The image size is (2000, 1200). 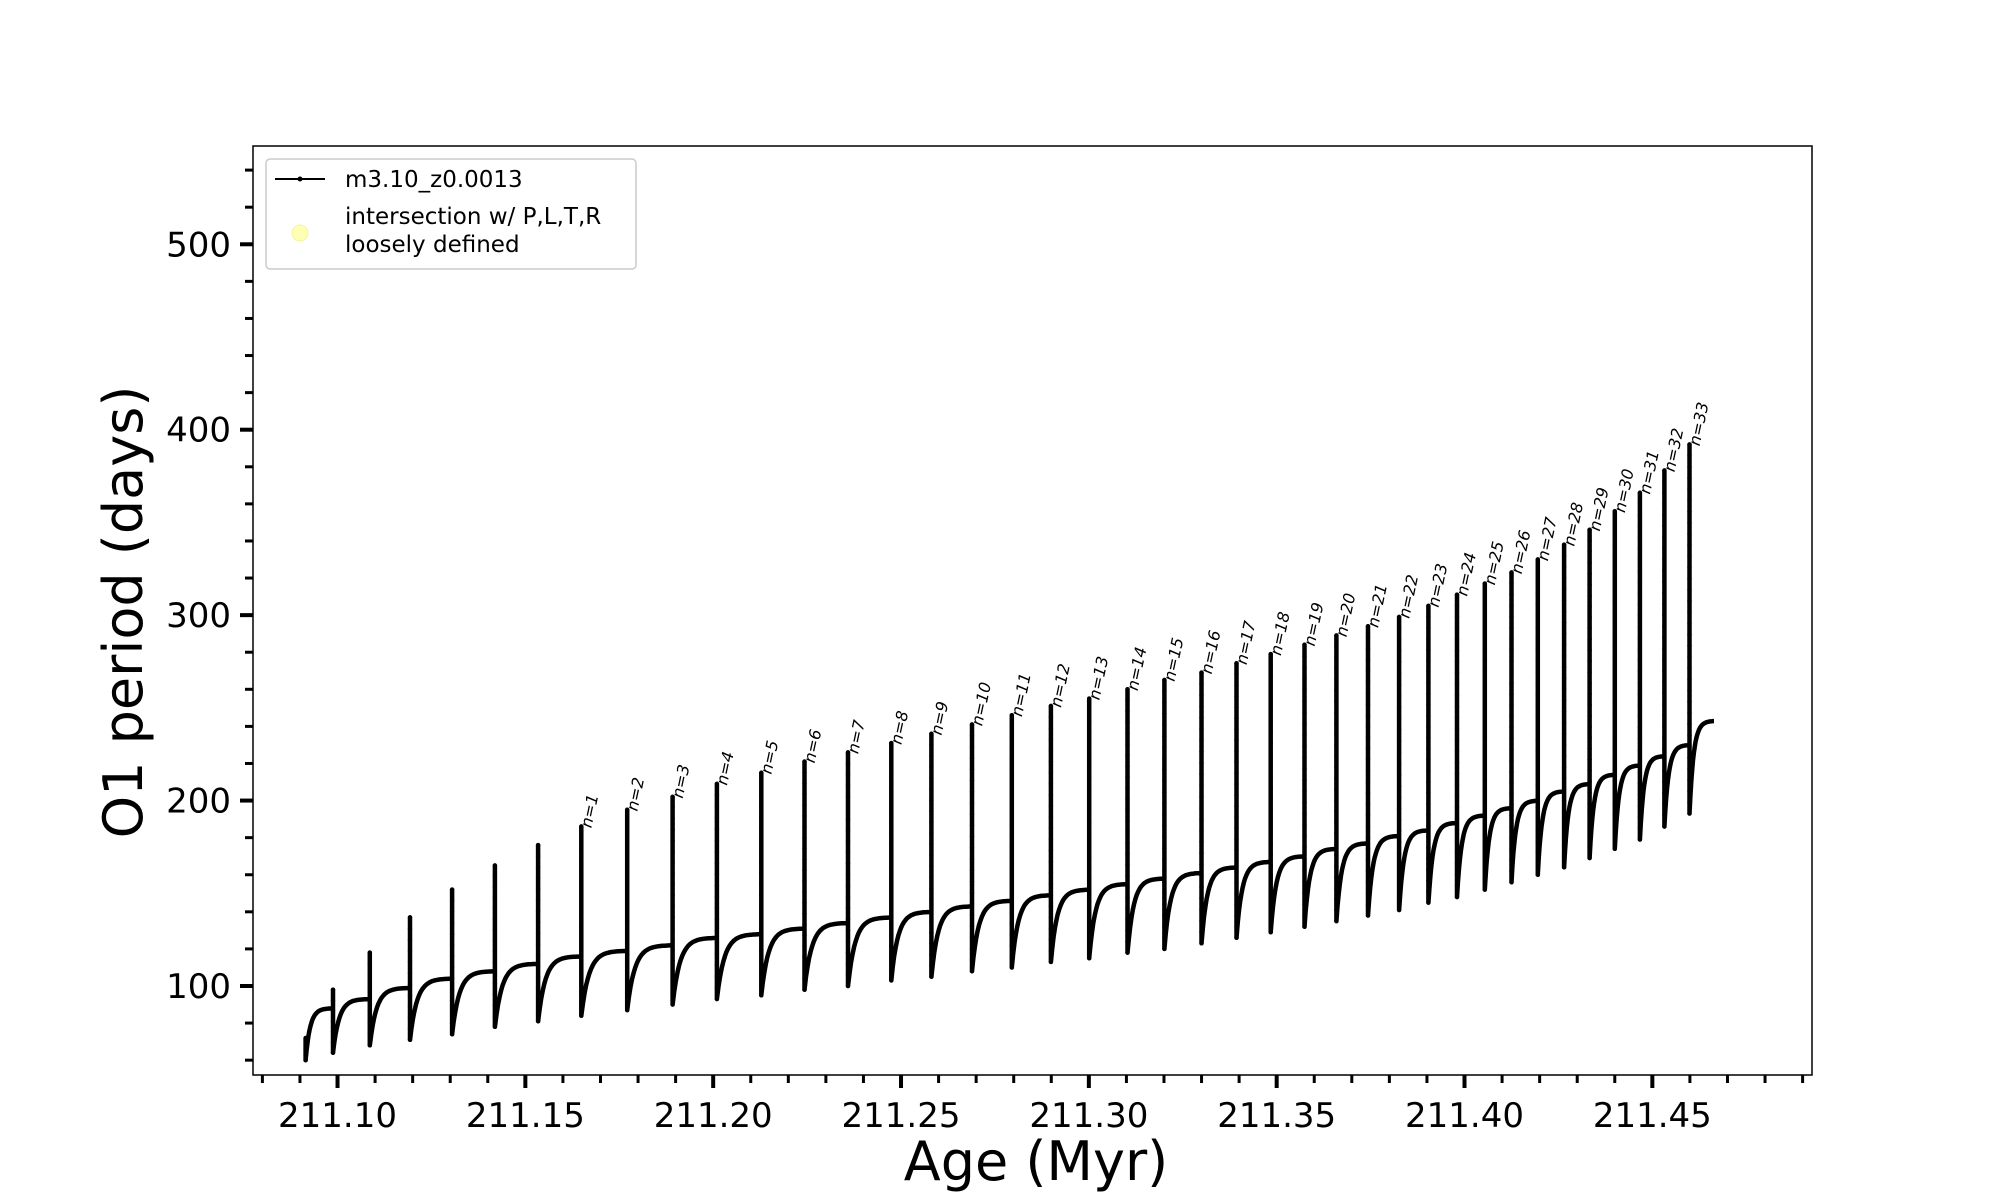 I want to click on pulse-annotation: n=31, so click(x=1649, y=472).